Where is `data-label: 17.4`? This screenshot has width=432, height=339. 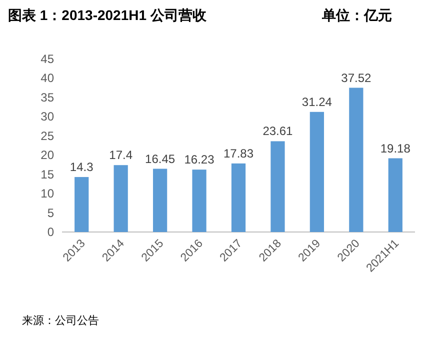
data-label: 17.4 is located at coordinates (121, 155).